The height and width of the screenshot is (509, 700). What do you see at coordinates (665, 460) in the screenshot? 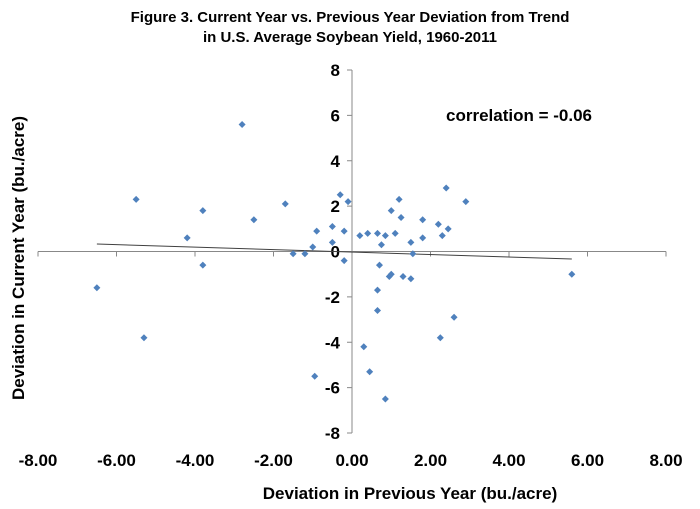
I see `x-tick-label: 8.00` at bounding box center [665, 460].